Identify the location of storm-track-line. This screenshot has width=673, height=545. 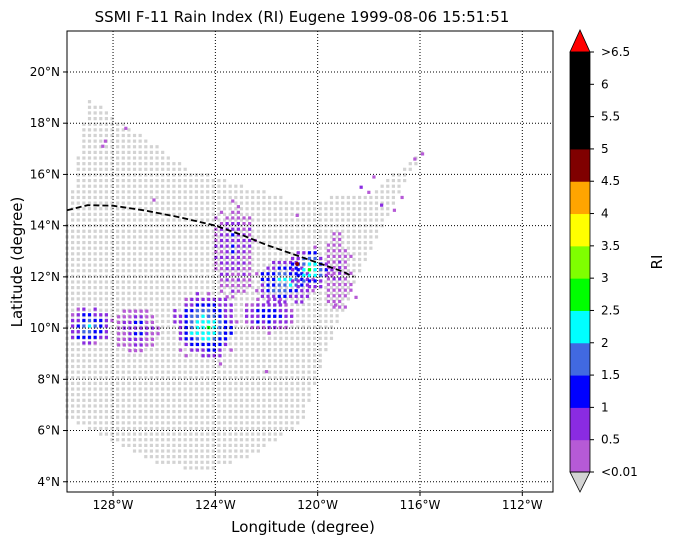
(210, 241).